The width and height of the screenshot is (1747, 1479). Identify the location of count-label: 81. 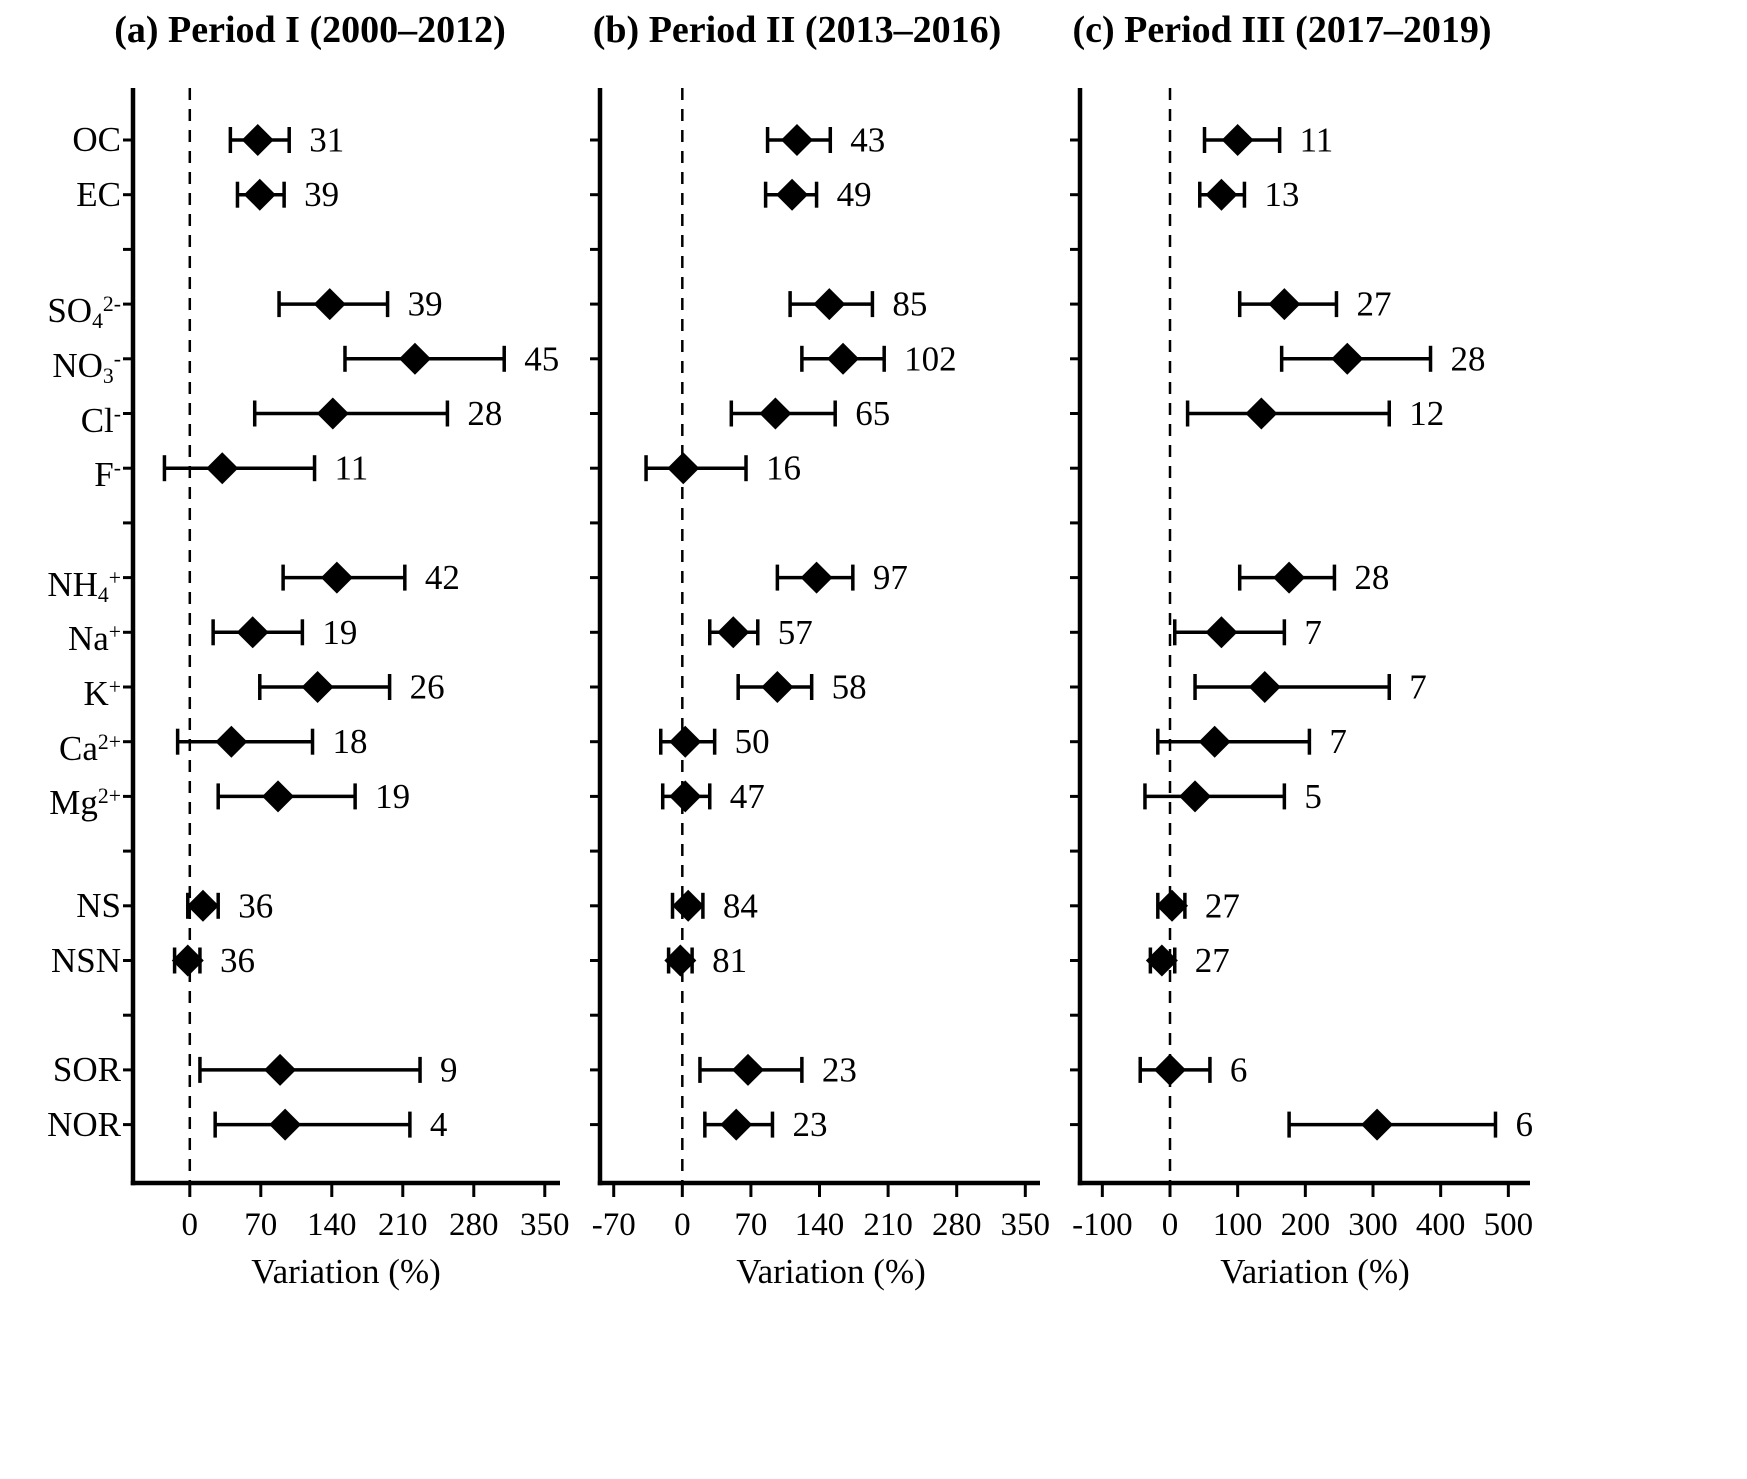
(729, 960).